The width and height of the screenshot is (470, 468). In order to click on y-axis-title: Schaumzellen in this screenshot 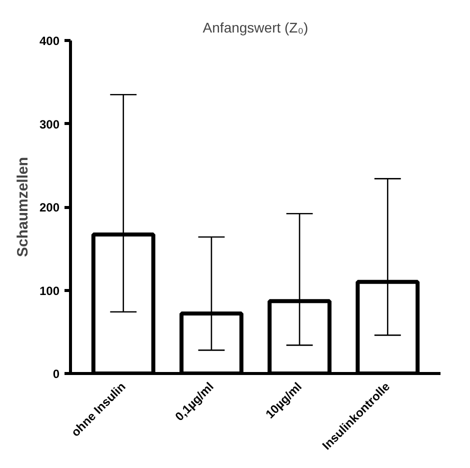, I will do `click(23, 207)`.